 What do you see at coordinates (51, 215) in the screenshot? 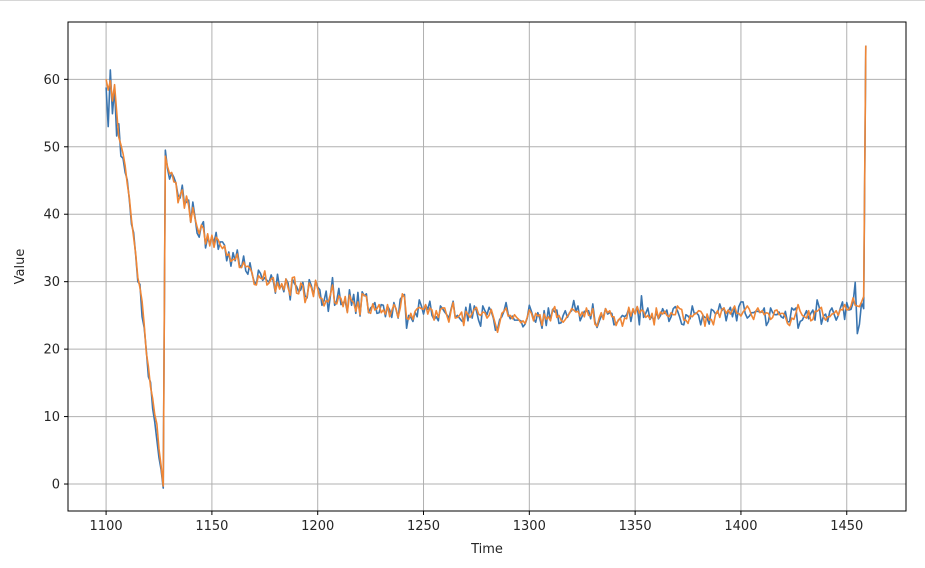
I see `y-tick-label: 40` at bounding box center [51, 215].